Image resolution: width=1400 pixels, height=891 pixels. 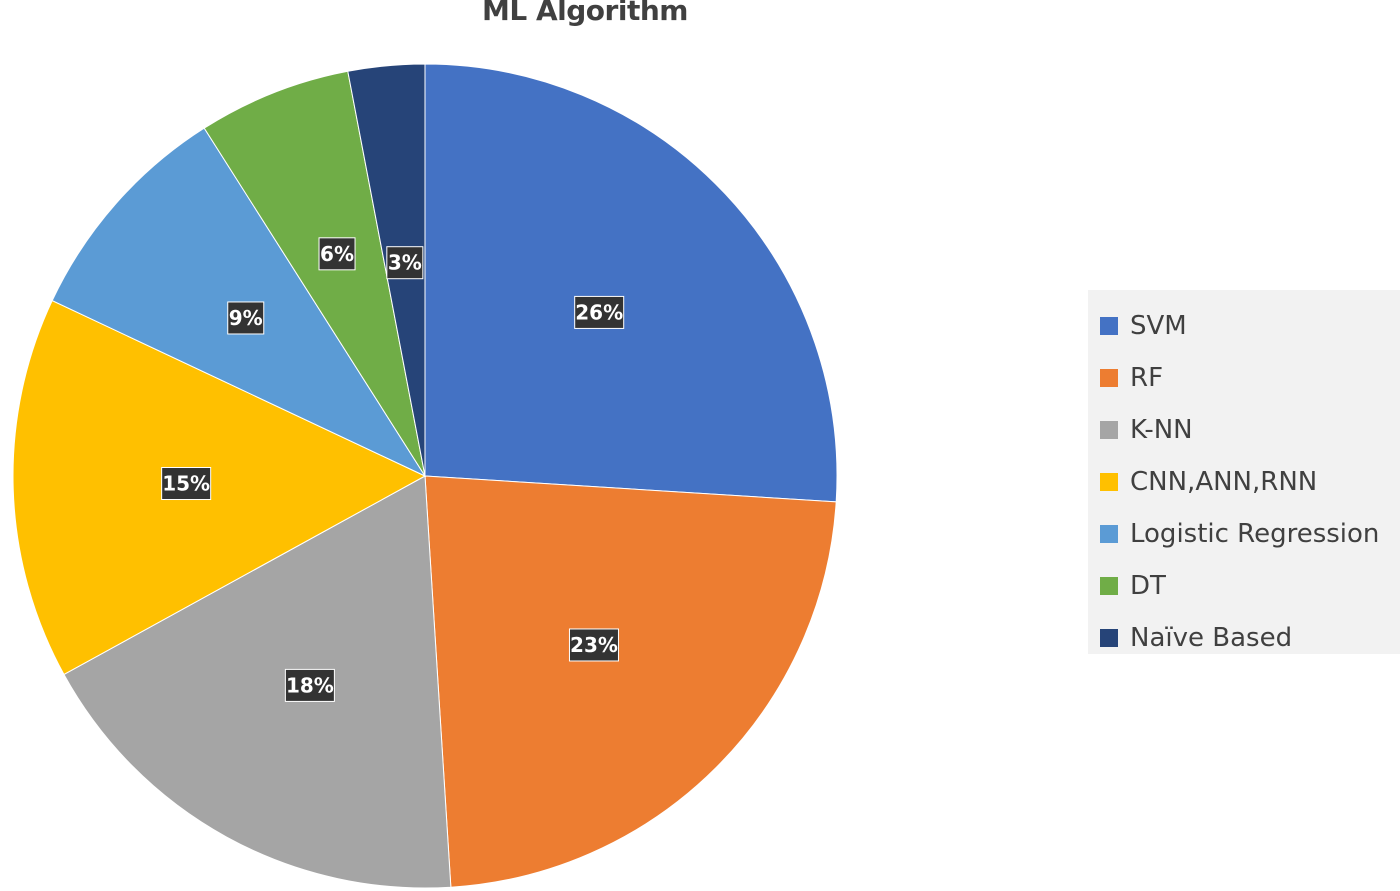 I want to click on data-label-svm: 26%, so click(x=599, y=312).